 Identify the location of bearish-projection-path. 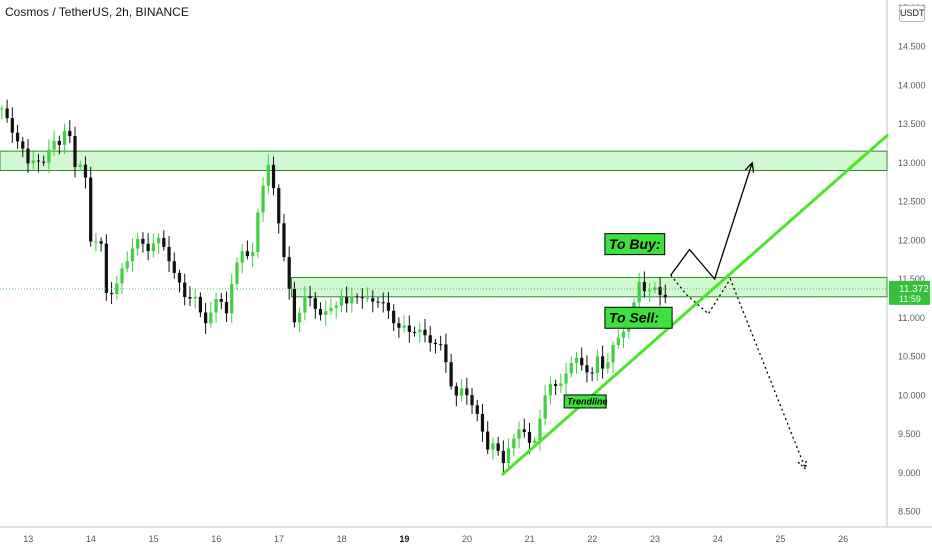
(738, 372).